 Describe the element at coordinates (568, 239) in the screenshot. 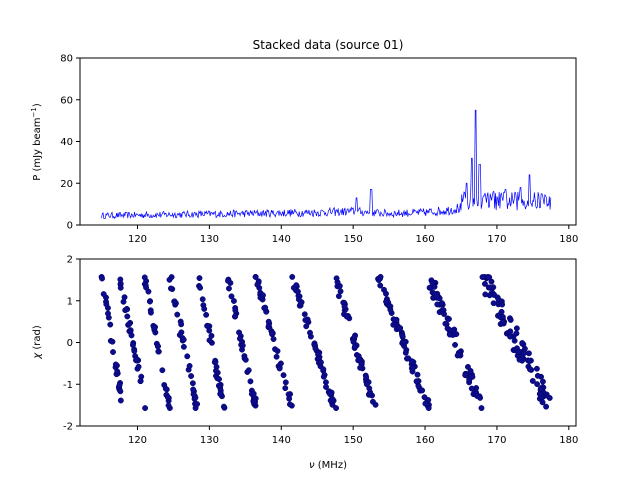

I see `x-tick-label: 180` at that location.